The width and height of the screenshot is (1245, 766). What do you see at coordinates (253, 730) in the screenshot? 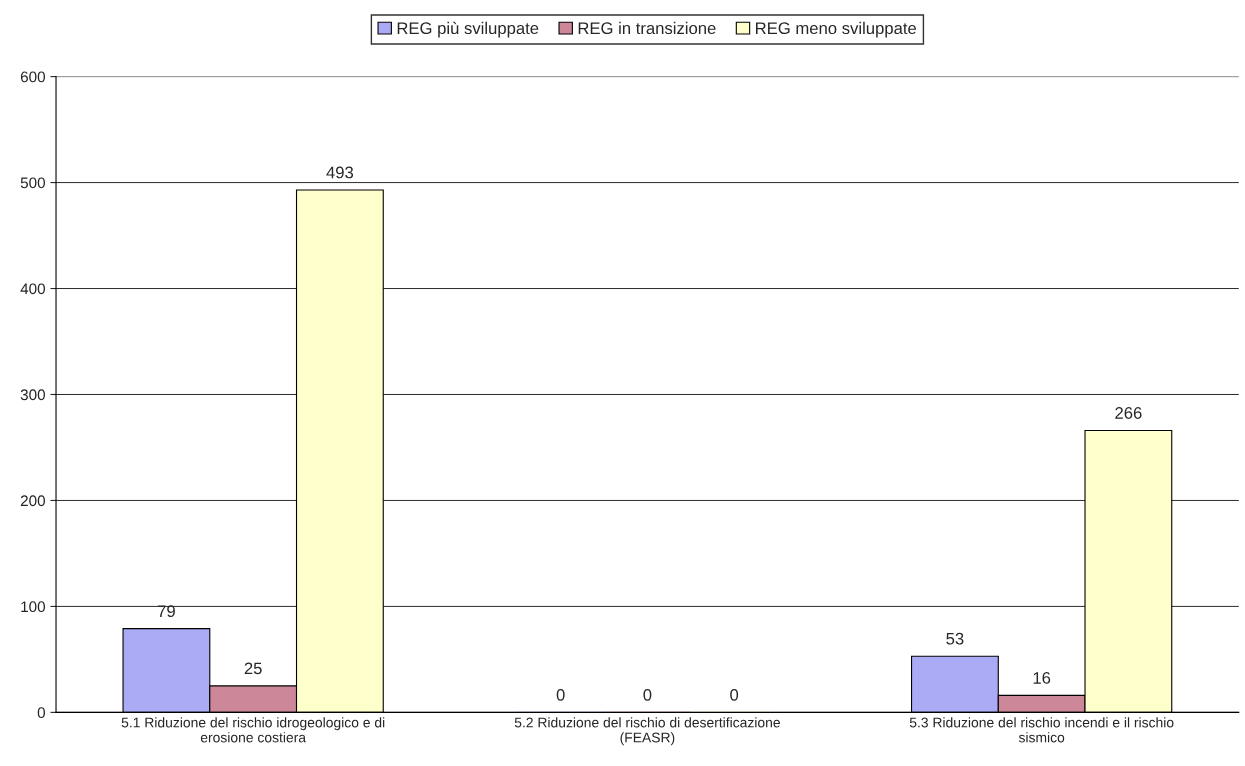
I see `x-tick-label: 5.1 Riduzione del rischio idrogeologico e di erosione costiera` at bounding box center [253, 730].